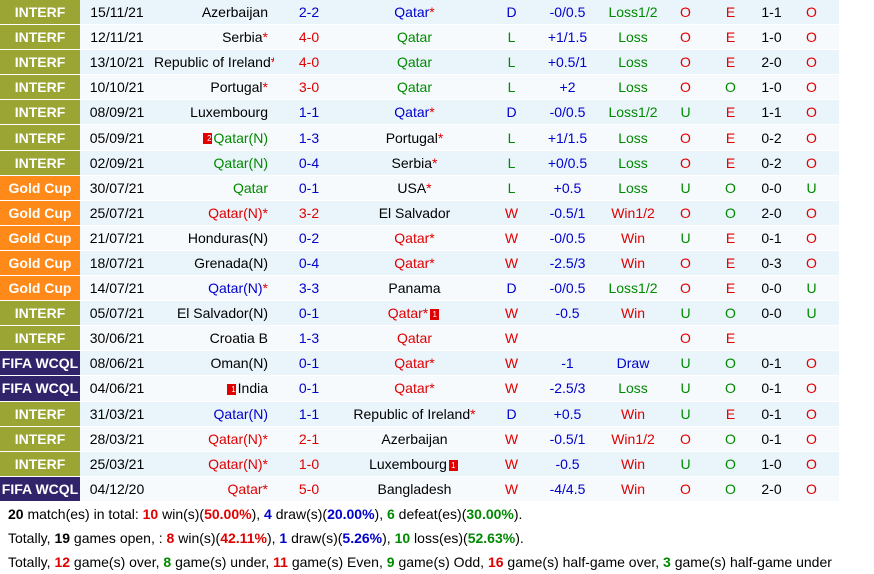 The width and height of the screenshot is (874, 574). What do you see at coordinates (214, 313) in the screenshot?
I see `home-team: El Salvador(N)` at bounding box center [214, 313].